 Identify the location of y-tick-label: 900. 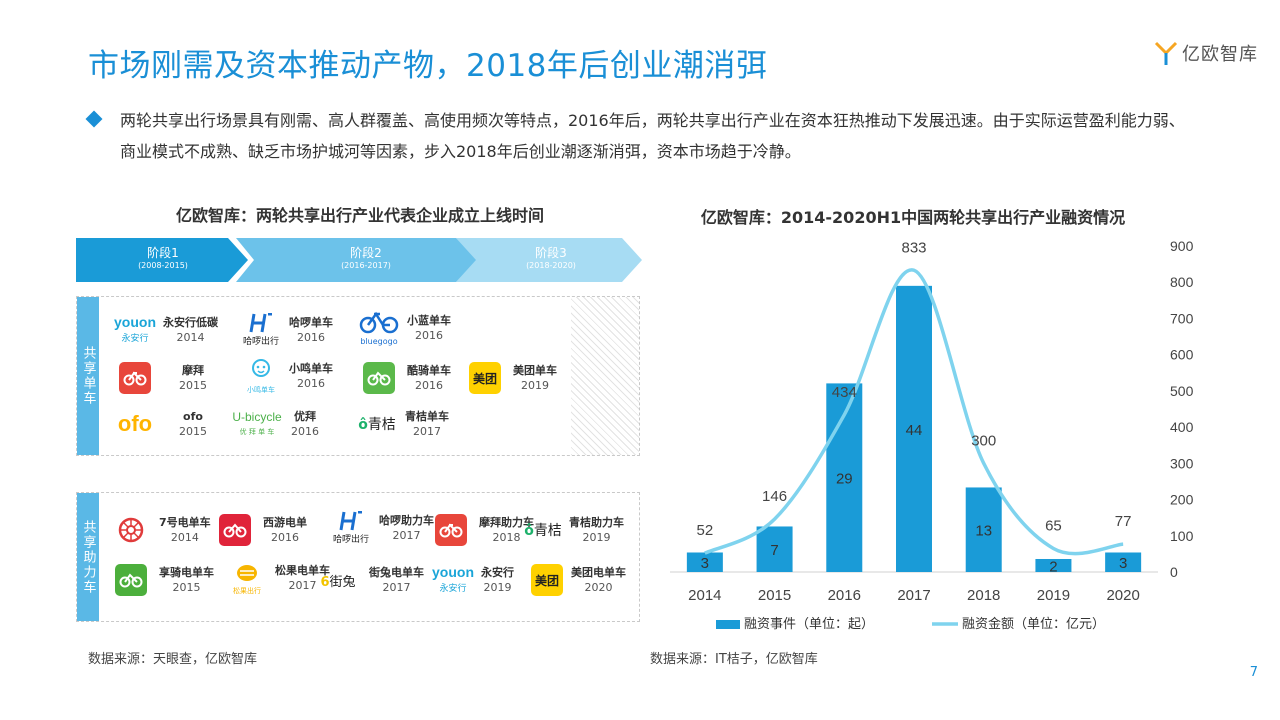
(1182, 246).